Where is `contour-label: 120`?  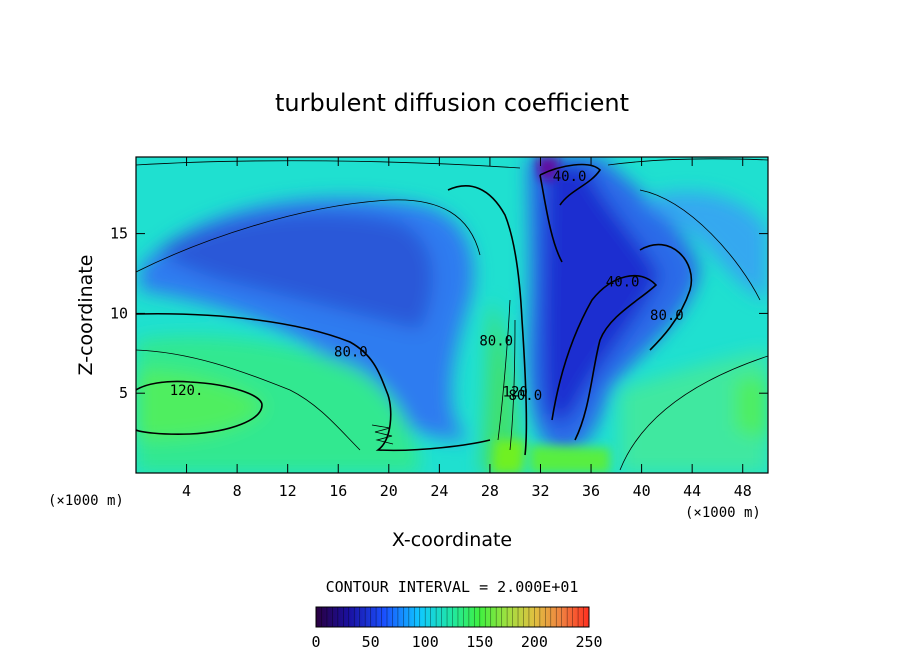
contour-label: 120 is located at coordinates (515, 393).